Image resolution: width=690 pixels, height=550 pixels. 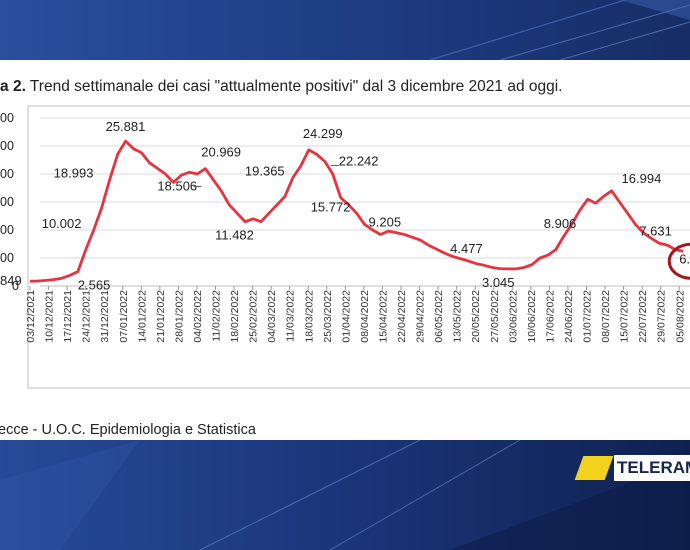 I want to click on highlight-group, so click(x=678, y=261).